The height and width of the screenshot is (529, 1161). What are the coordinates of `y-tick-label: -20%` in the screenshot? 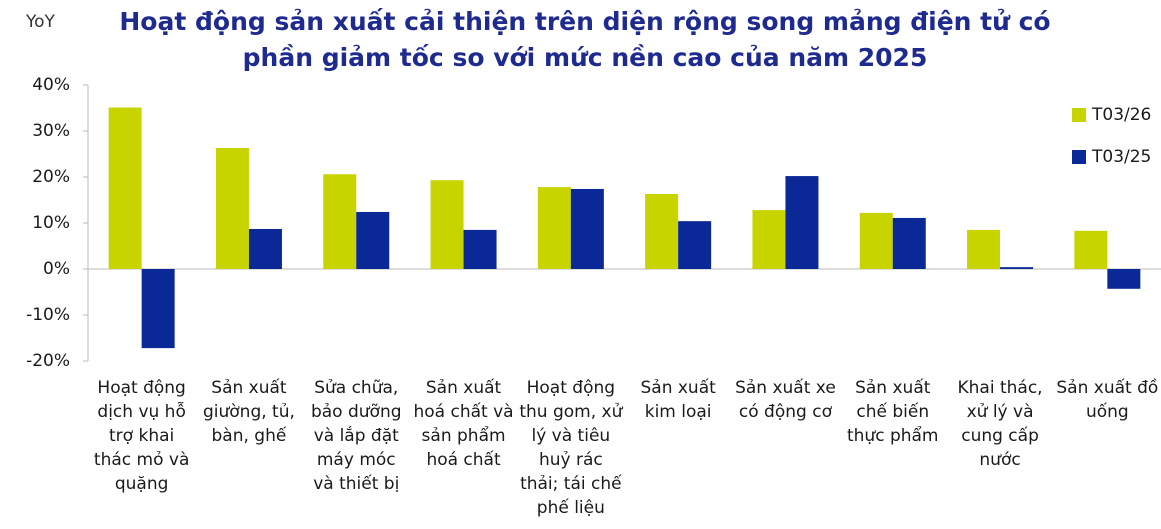 It's located at (48, 361).